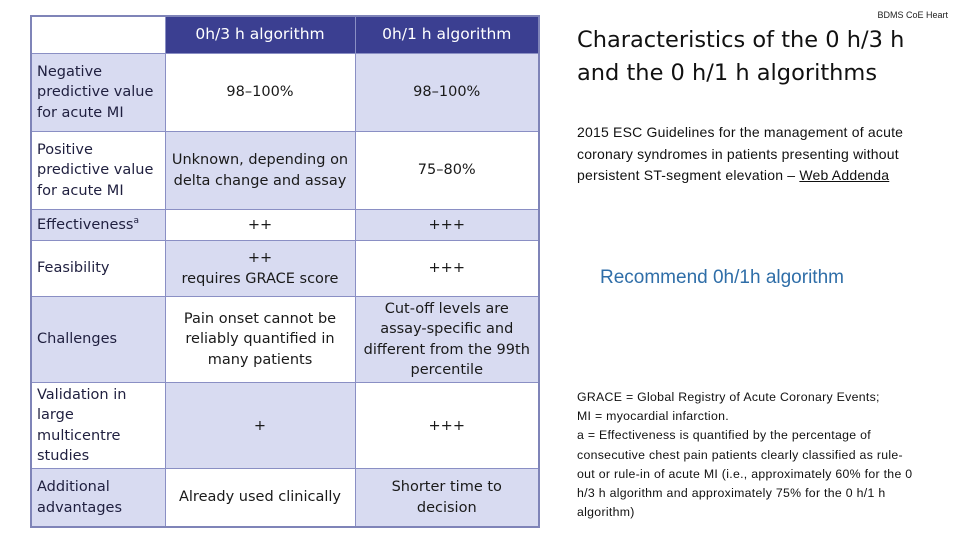 The width and height of the screenshot is (960, 540). I want to click on footnote-mark: a, so click(136, 221).